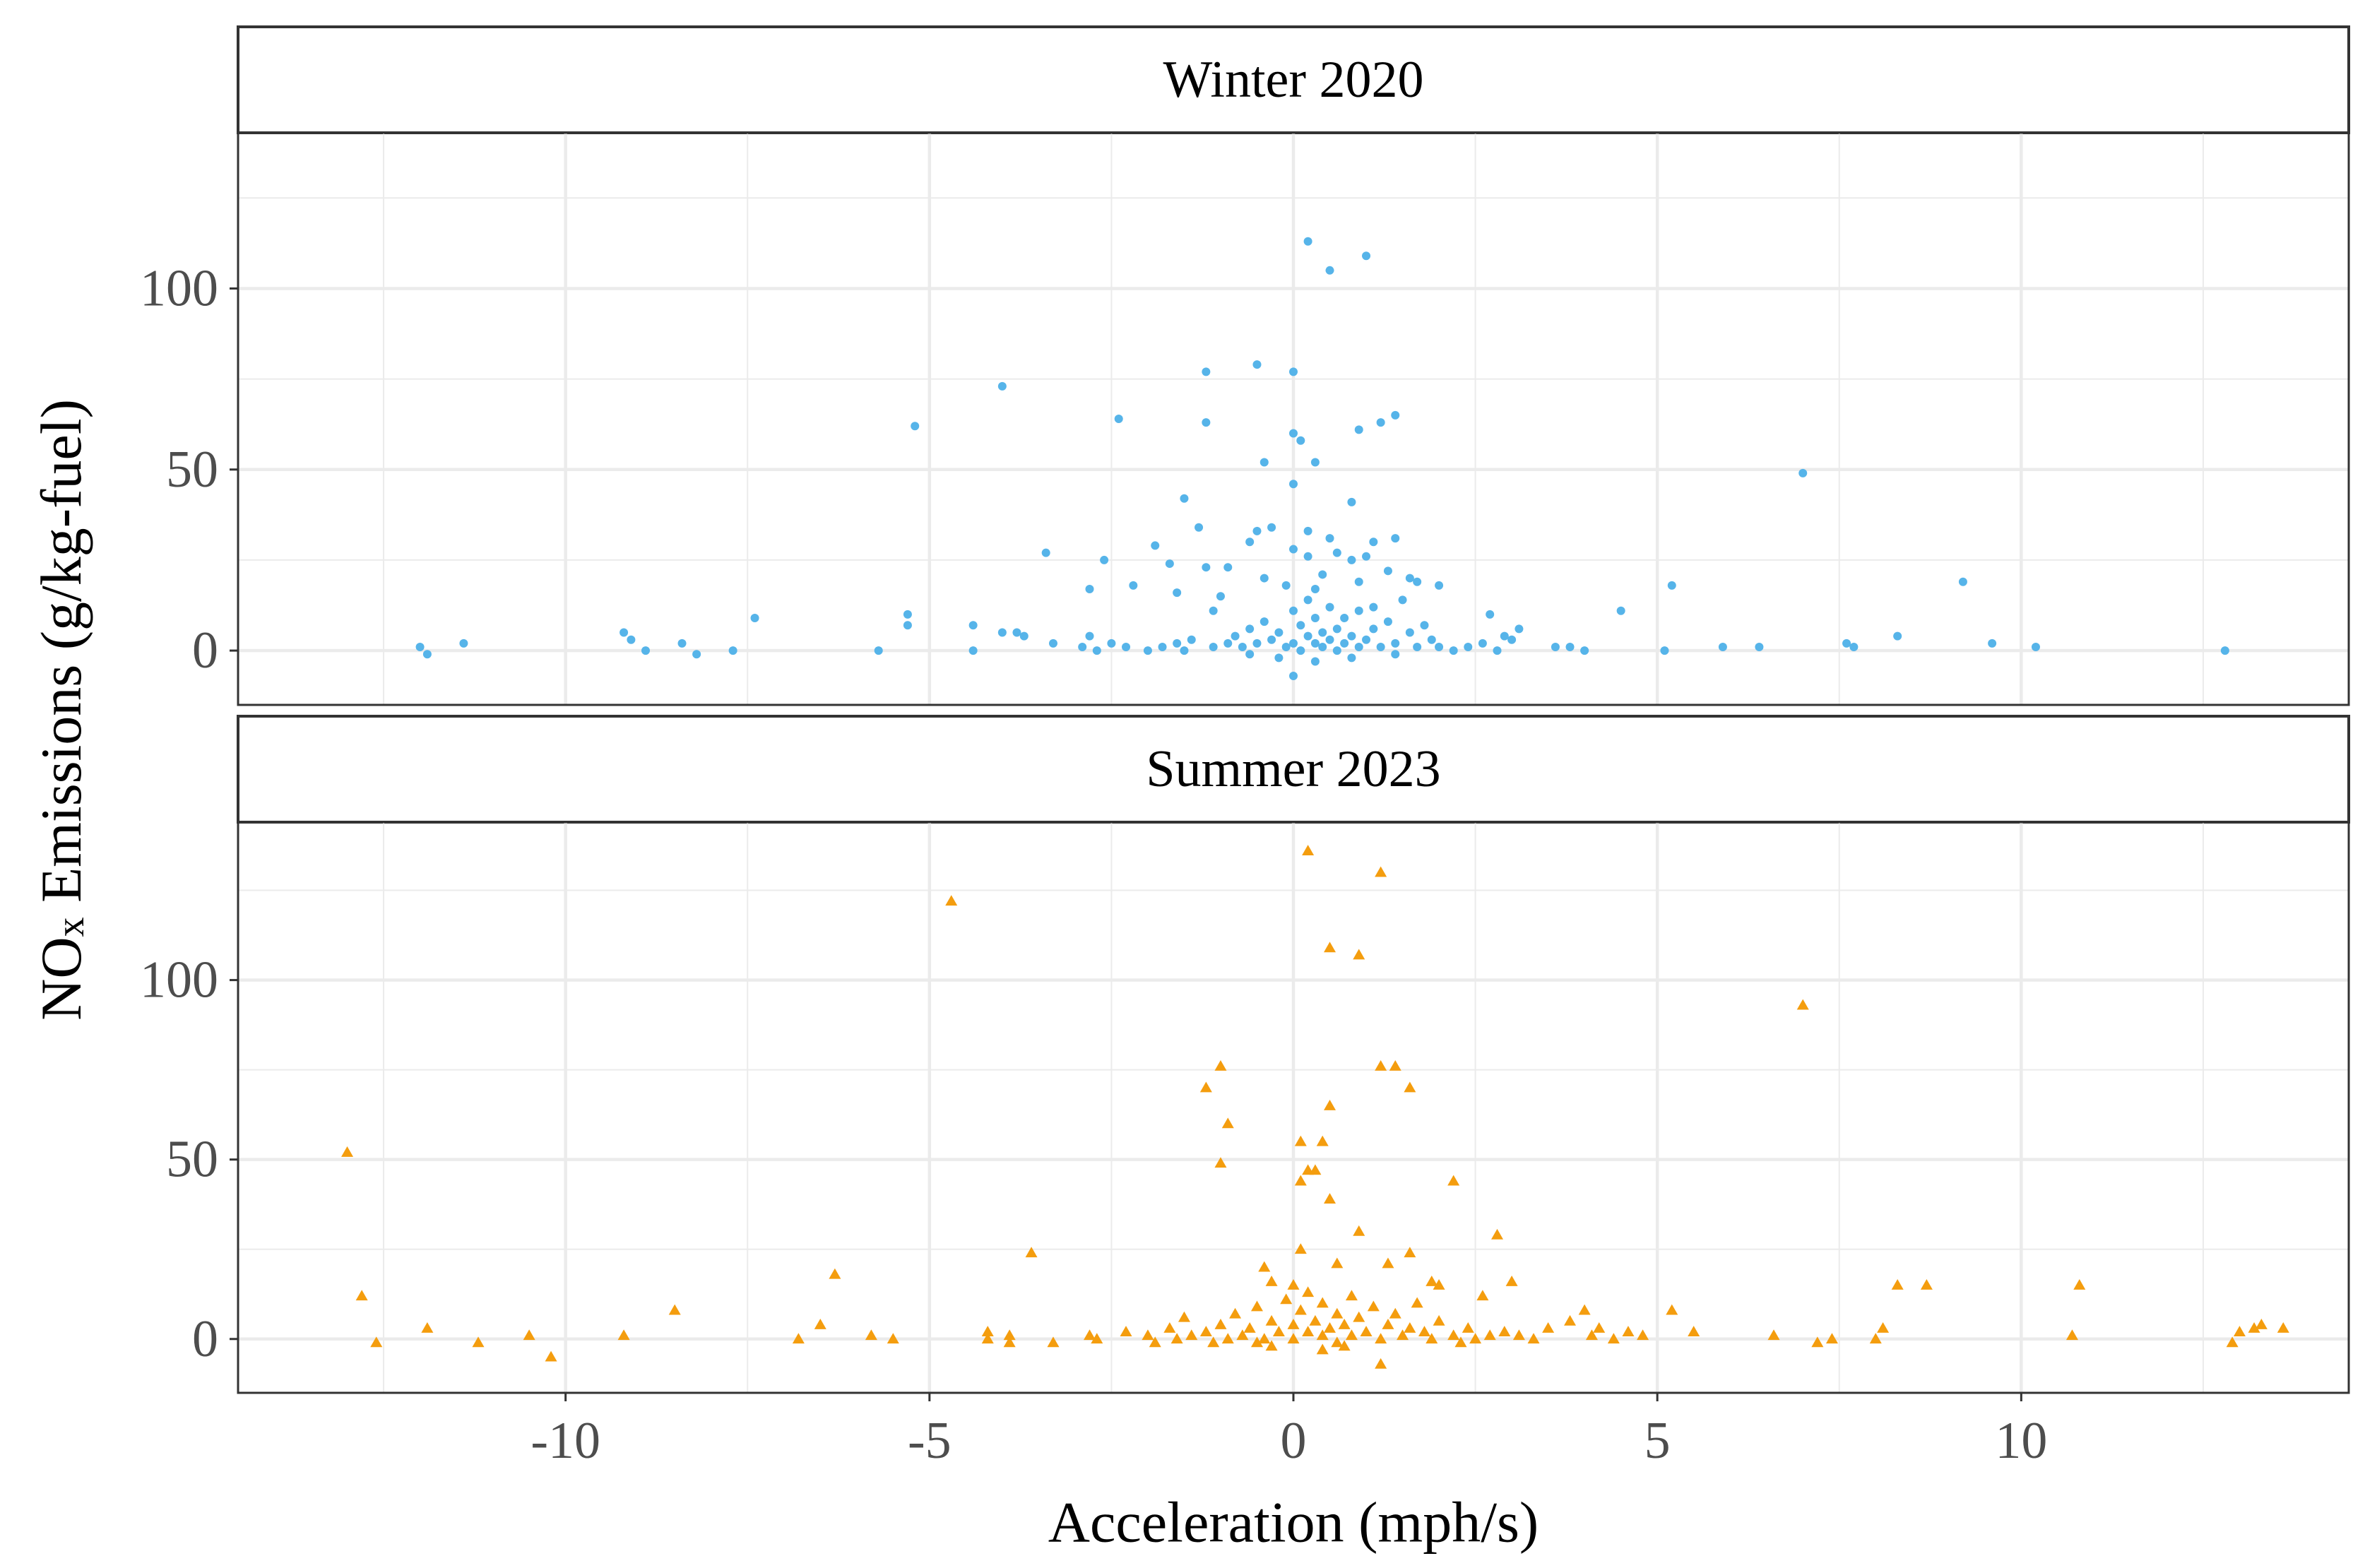 The width and height of the screenshot is (2365, 1568). I want to click on x-tick-label: -5, so click(930, 1441).